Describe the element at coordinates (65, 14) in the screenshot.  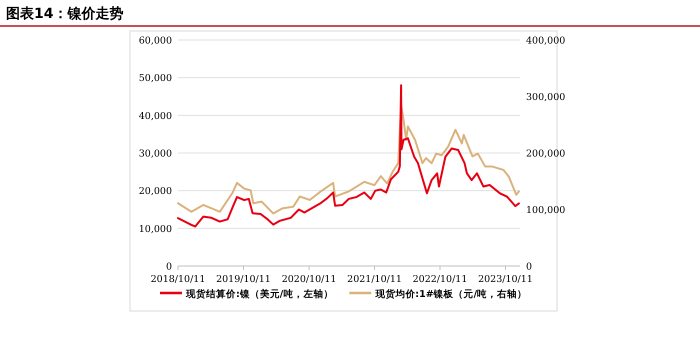
I see `title: 图表14：镍价走势` at that location.